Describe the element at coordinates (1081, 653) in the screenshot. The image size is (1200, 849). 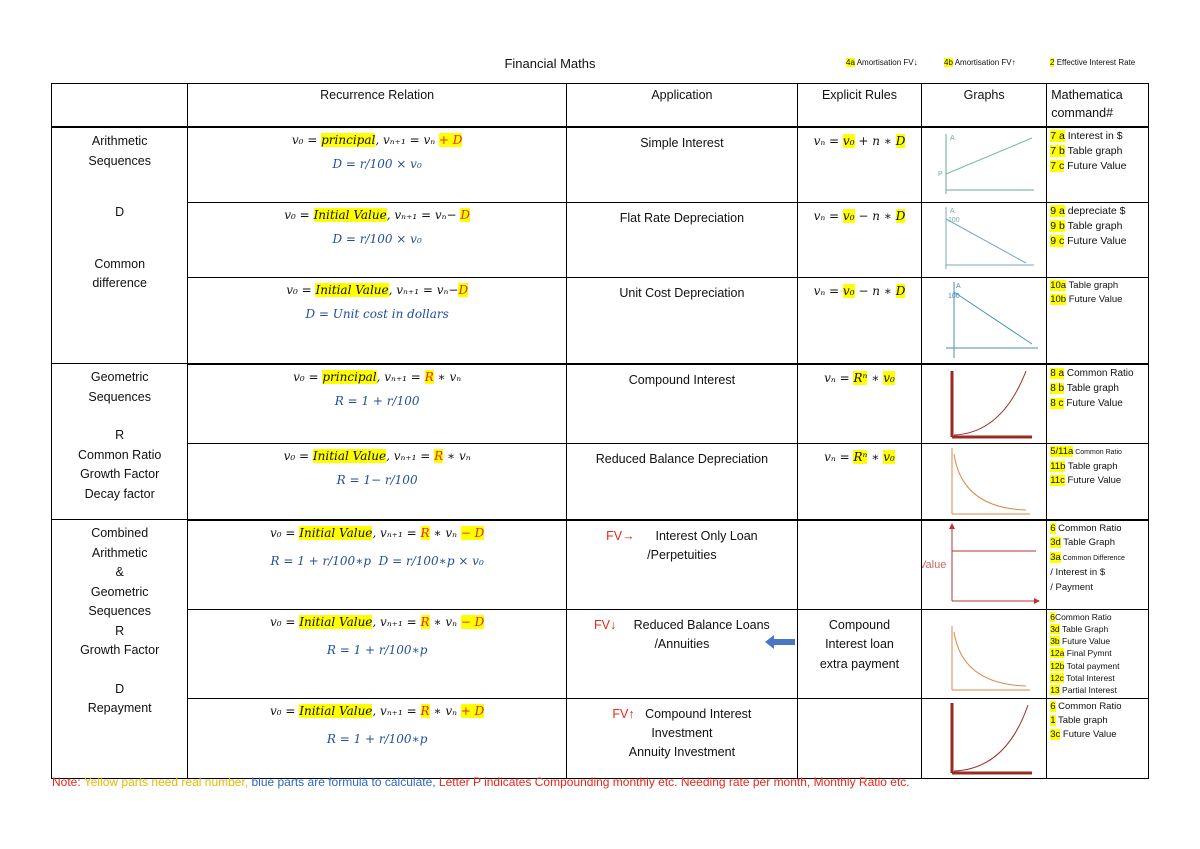
I see `command-12a: 12a Final Pymnt` at that location.